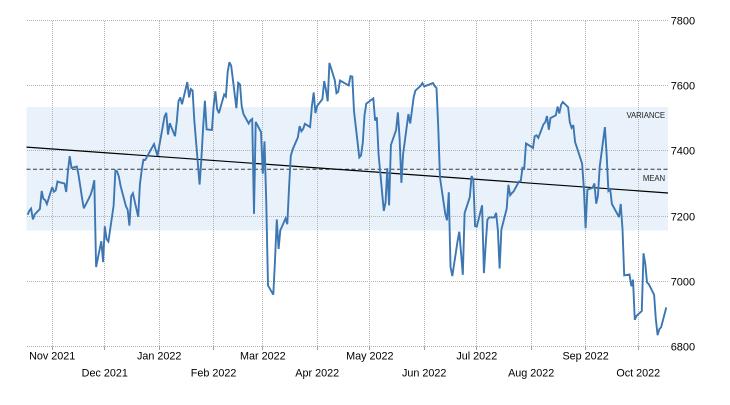  Describe the element at coordinates (214, 374) in the screenshot. I see `svg-text: Feb 2022` at that location.